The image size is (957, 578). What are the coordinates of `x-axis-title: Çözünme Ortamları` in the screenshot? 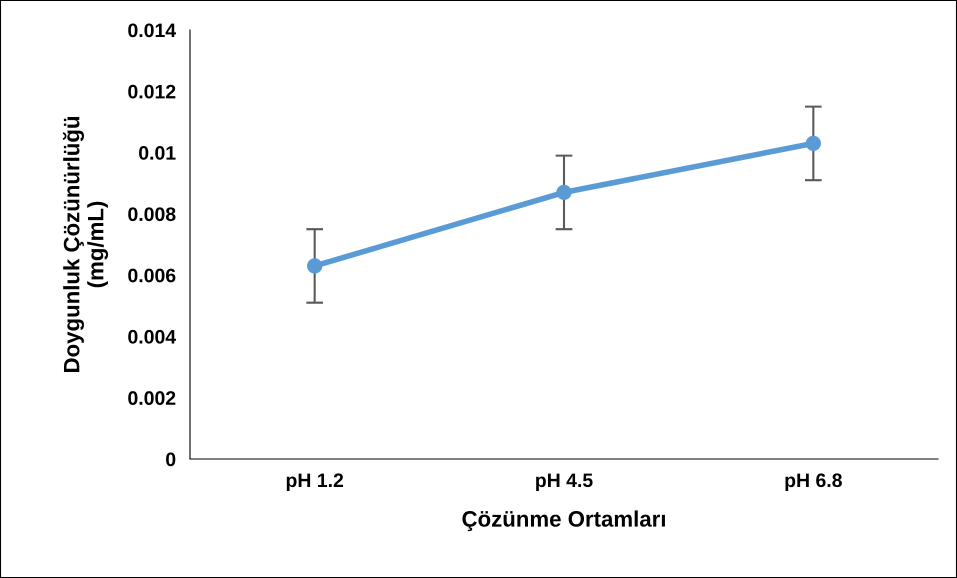 It's located at (563, 521).